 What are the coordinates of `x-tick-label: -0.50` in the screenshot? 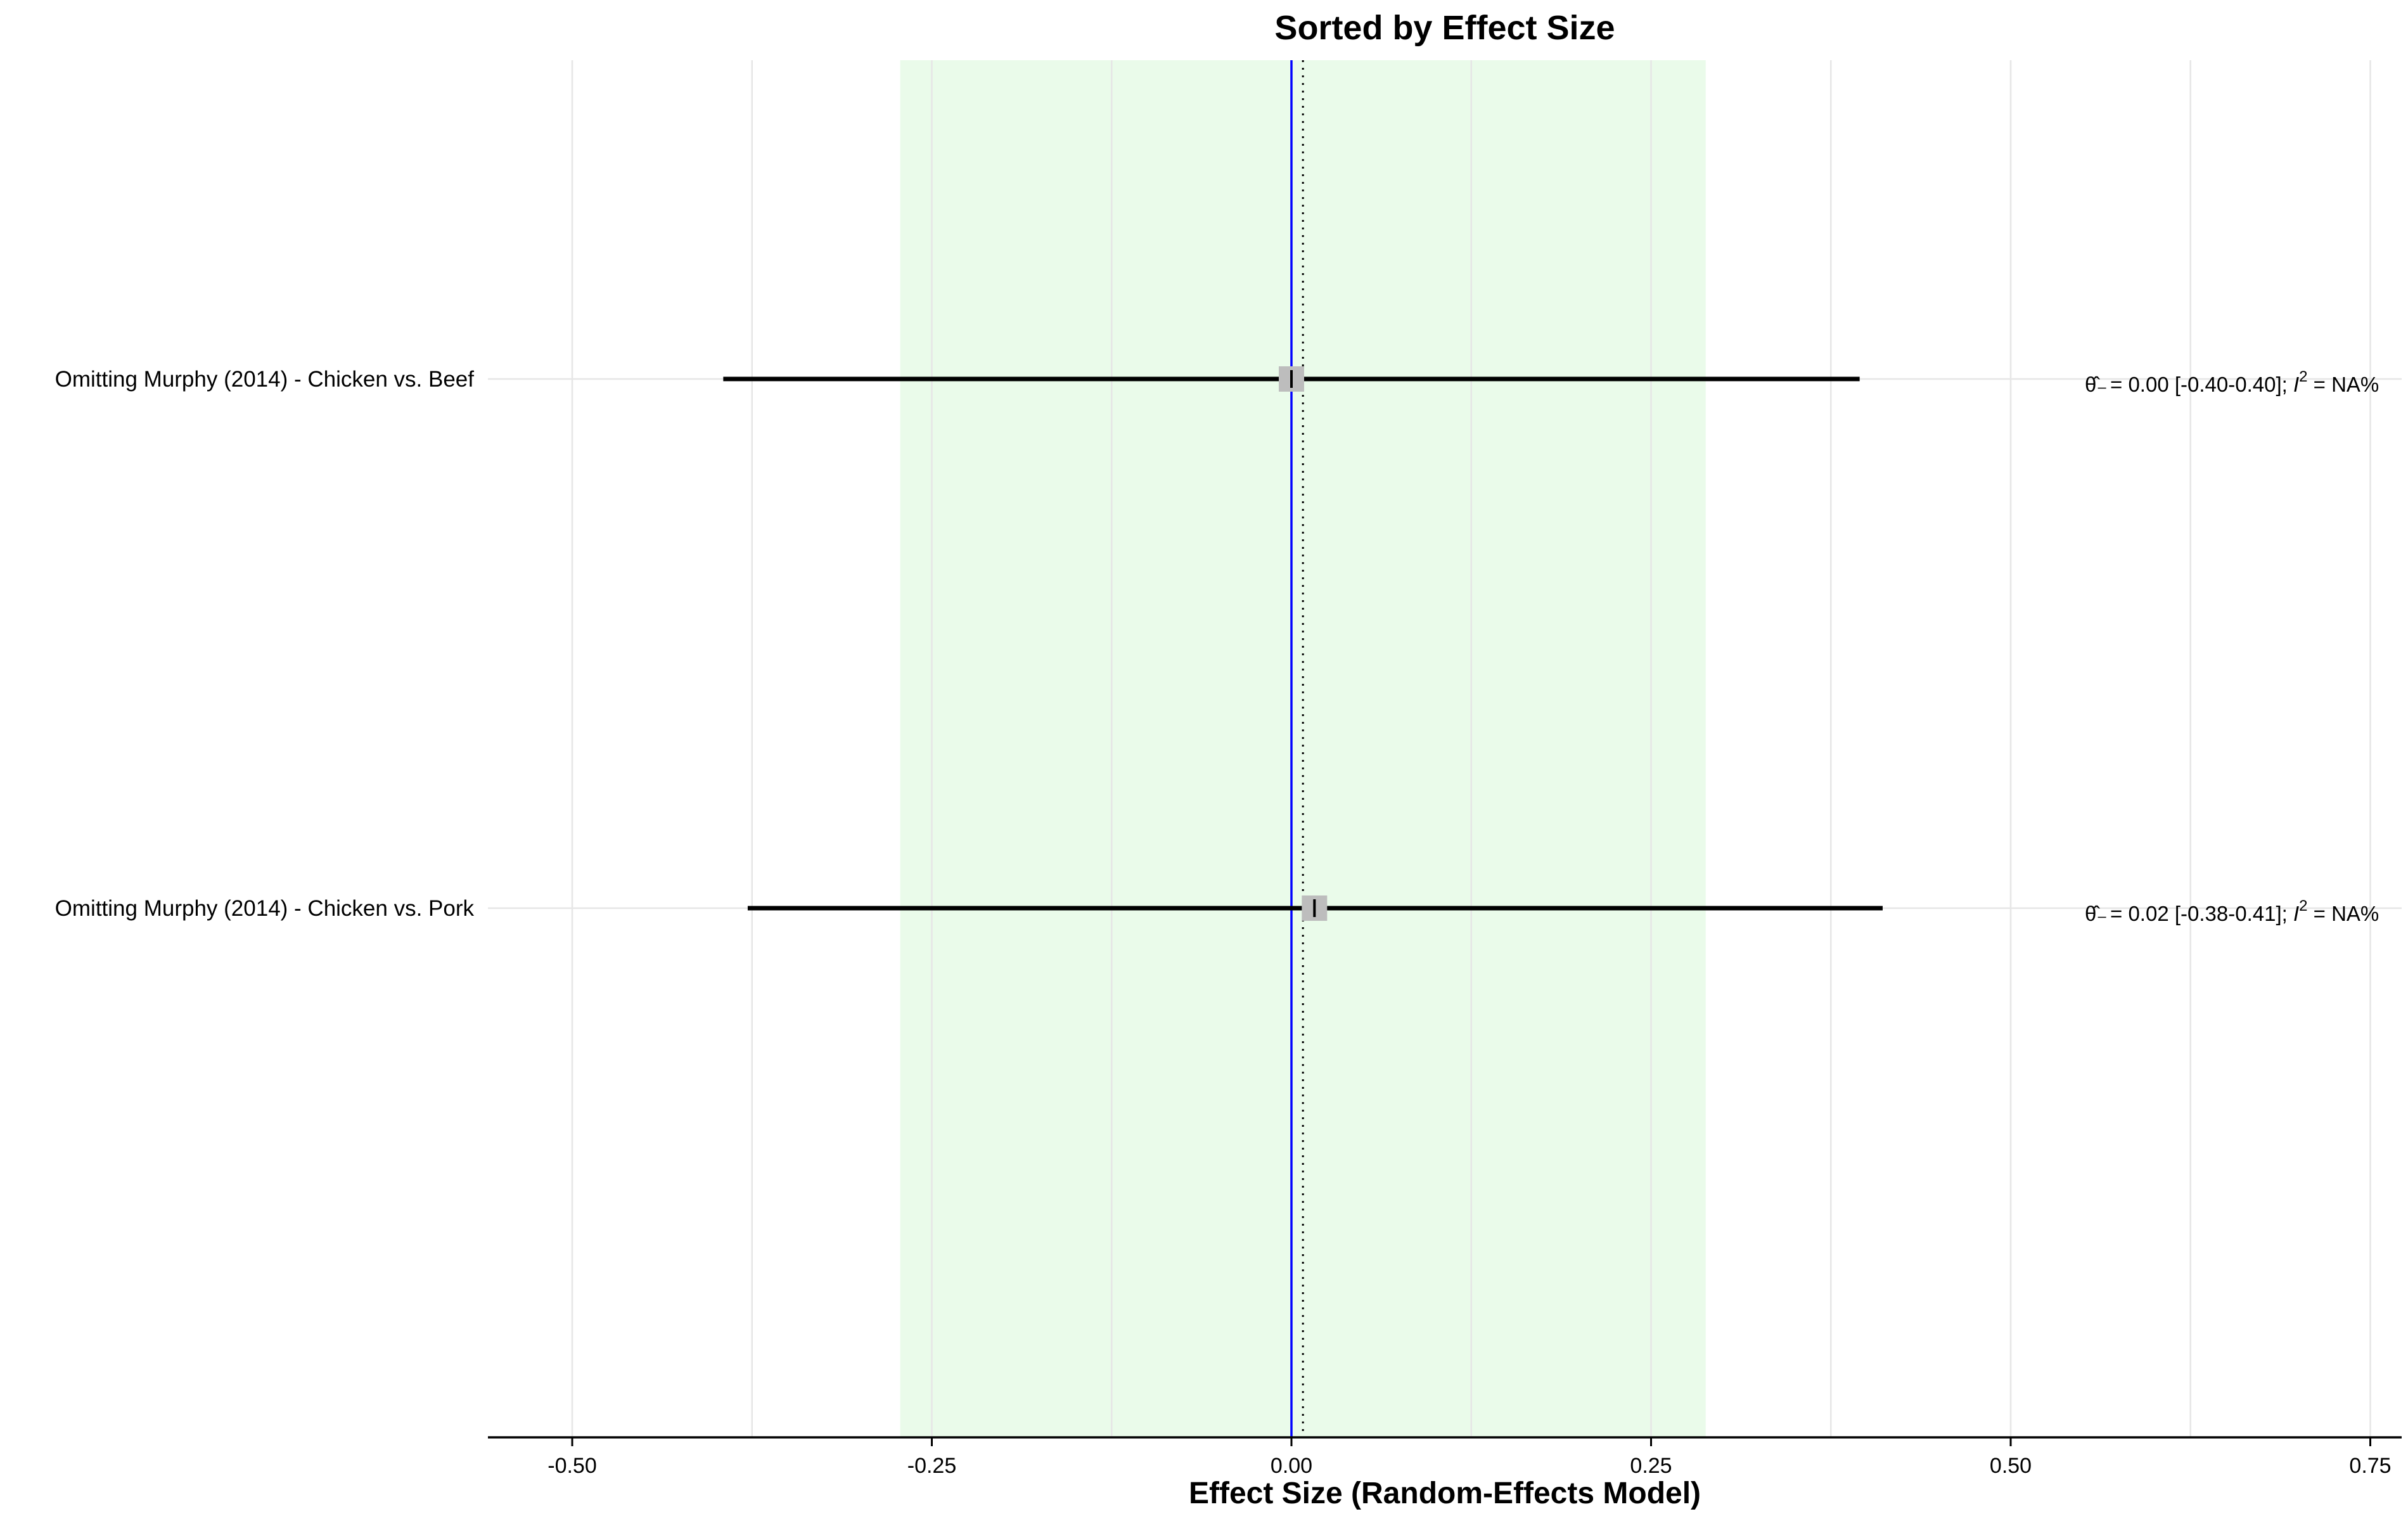 It's located at (572, 1466).